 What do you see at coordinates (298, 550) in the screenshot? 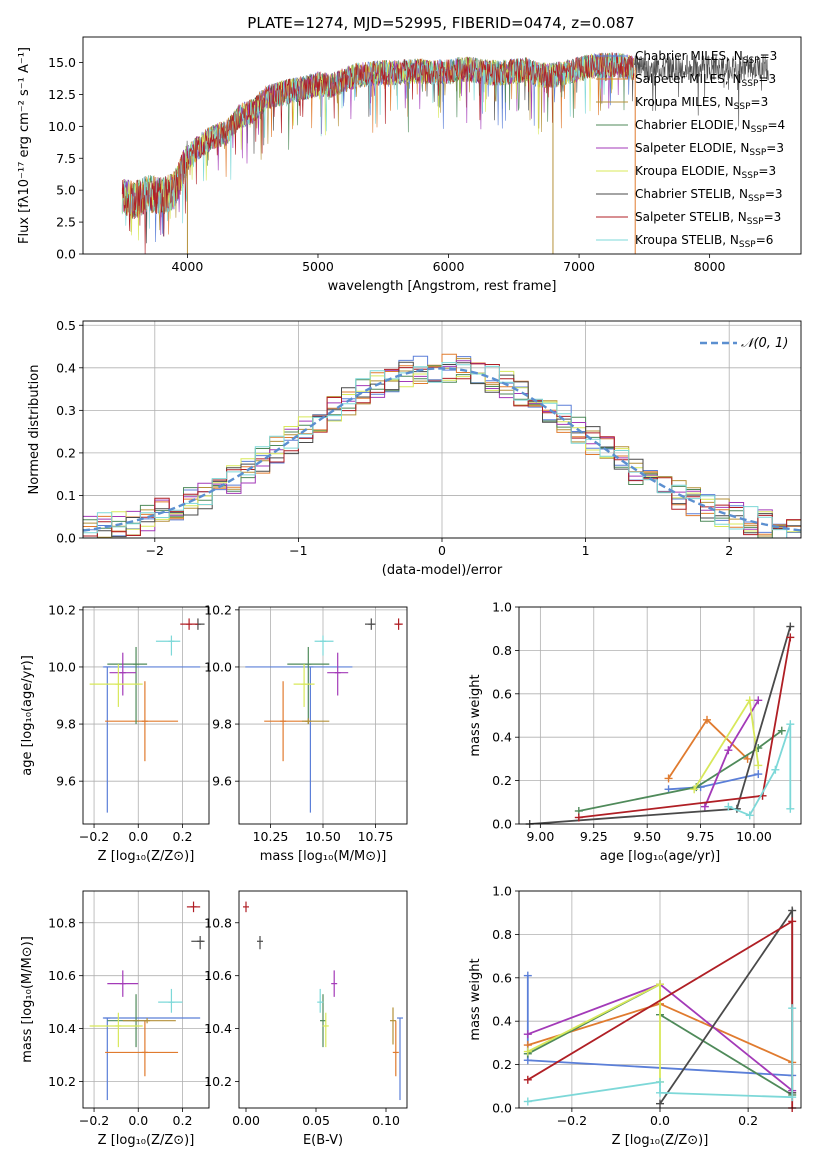
I see `x-tick-label: −1` at bounding box center [298, 550].